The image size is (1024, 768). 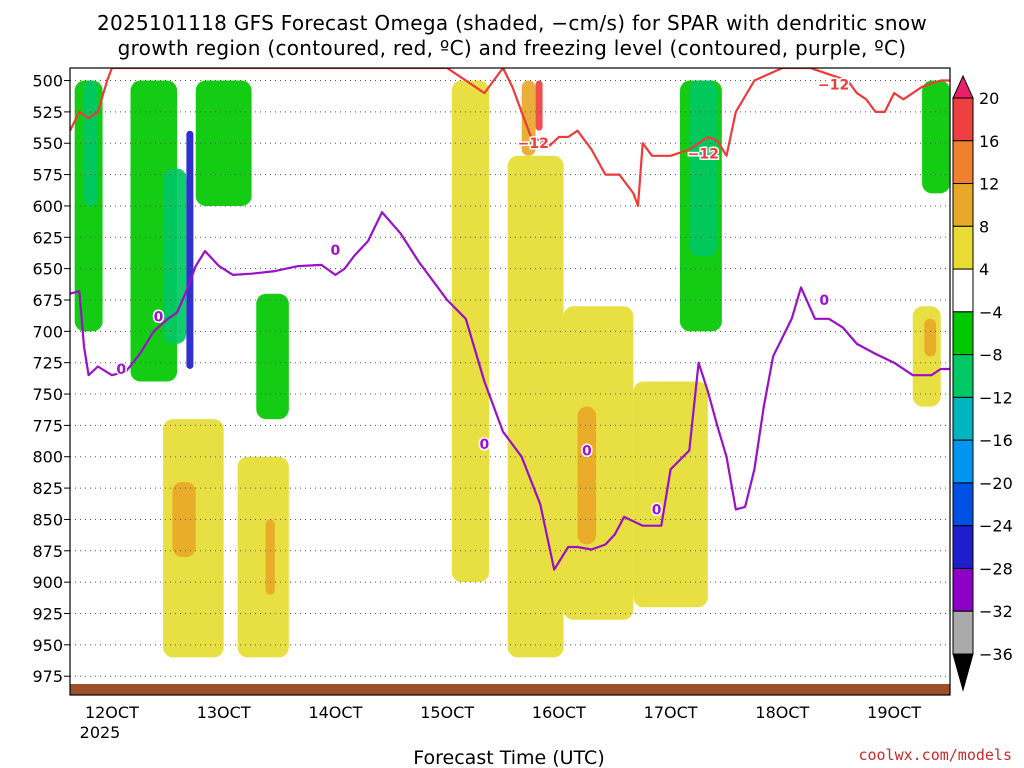 What do you see at coordinates (47, 143) in the screenshot?
I see `y-tick-label: 550` at bounding box center [47, 143].